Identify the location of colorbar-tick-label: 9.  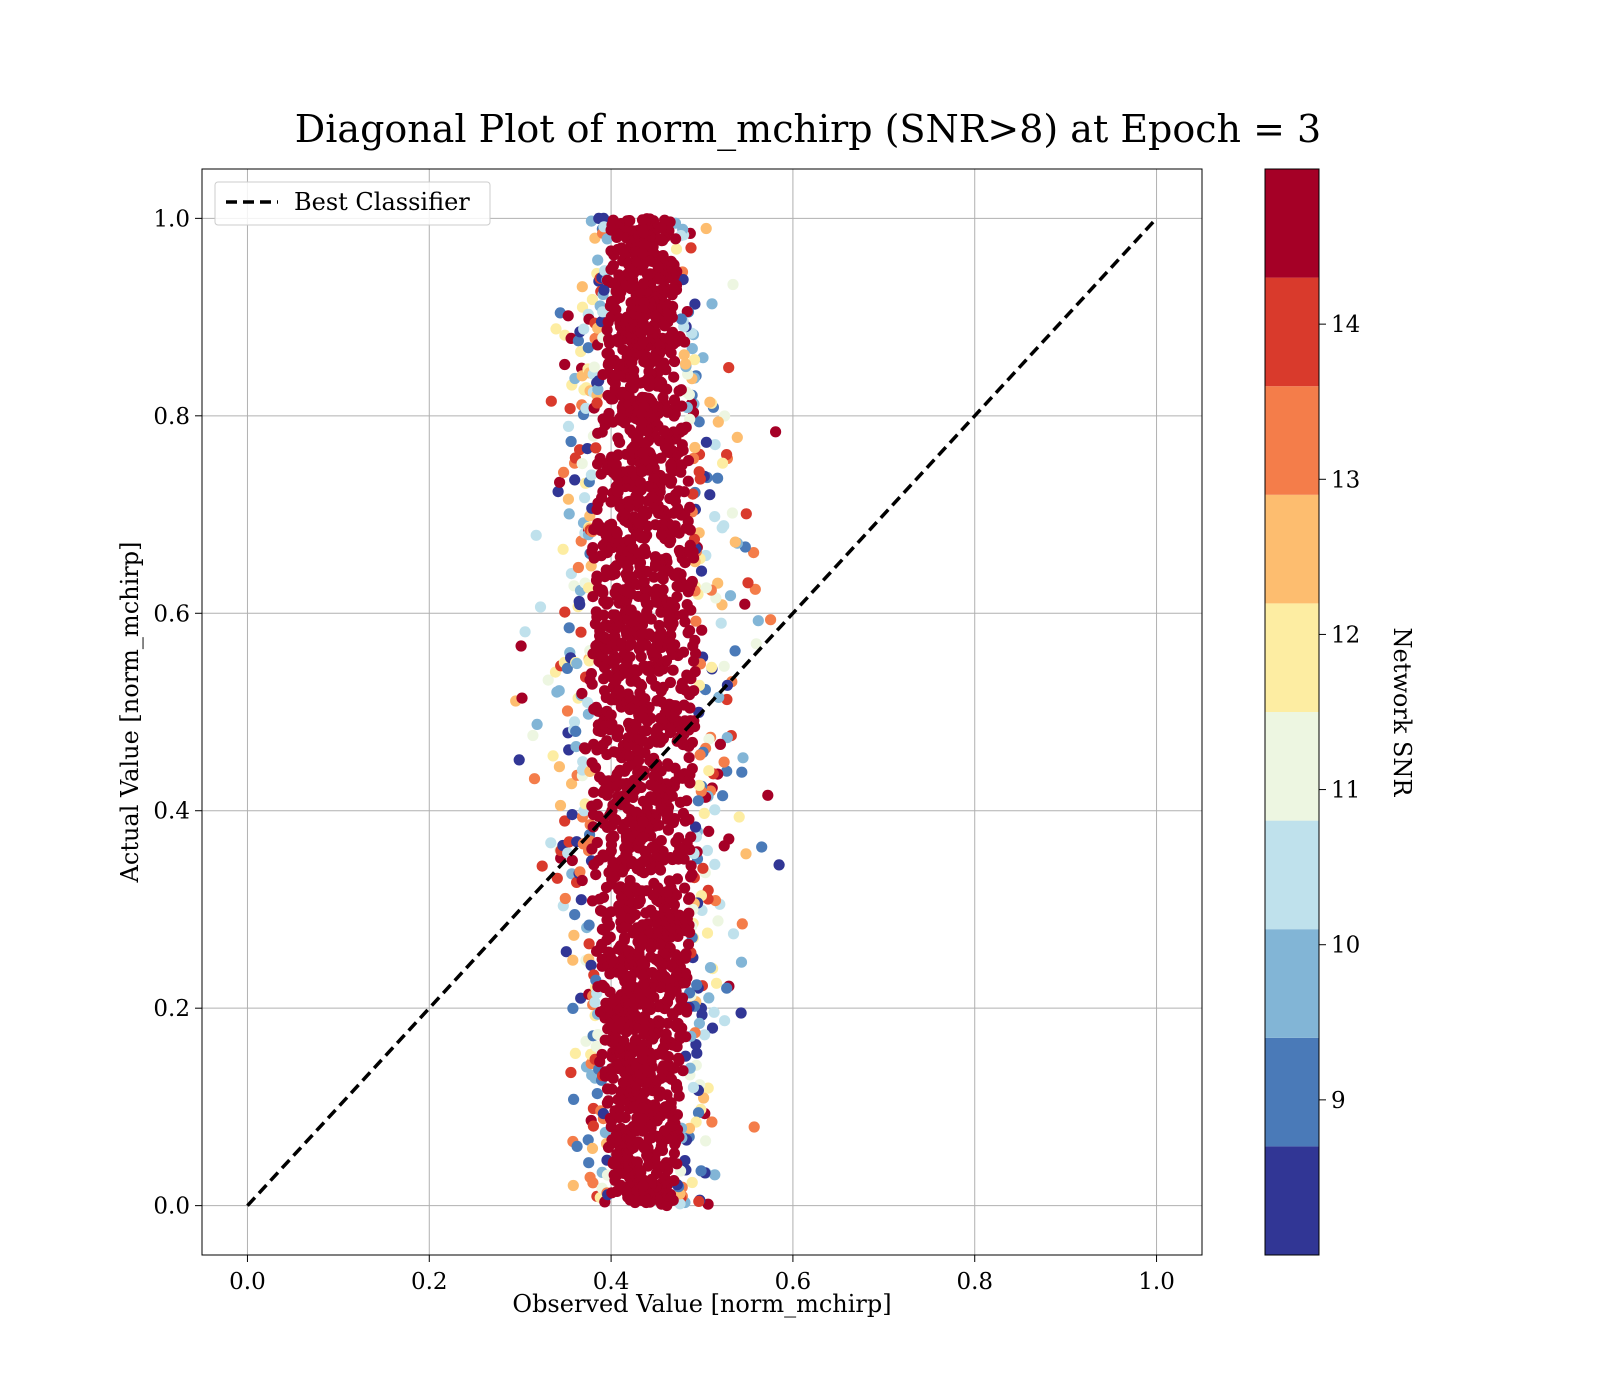
(1338, 1101).